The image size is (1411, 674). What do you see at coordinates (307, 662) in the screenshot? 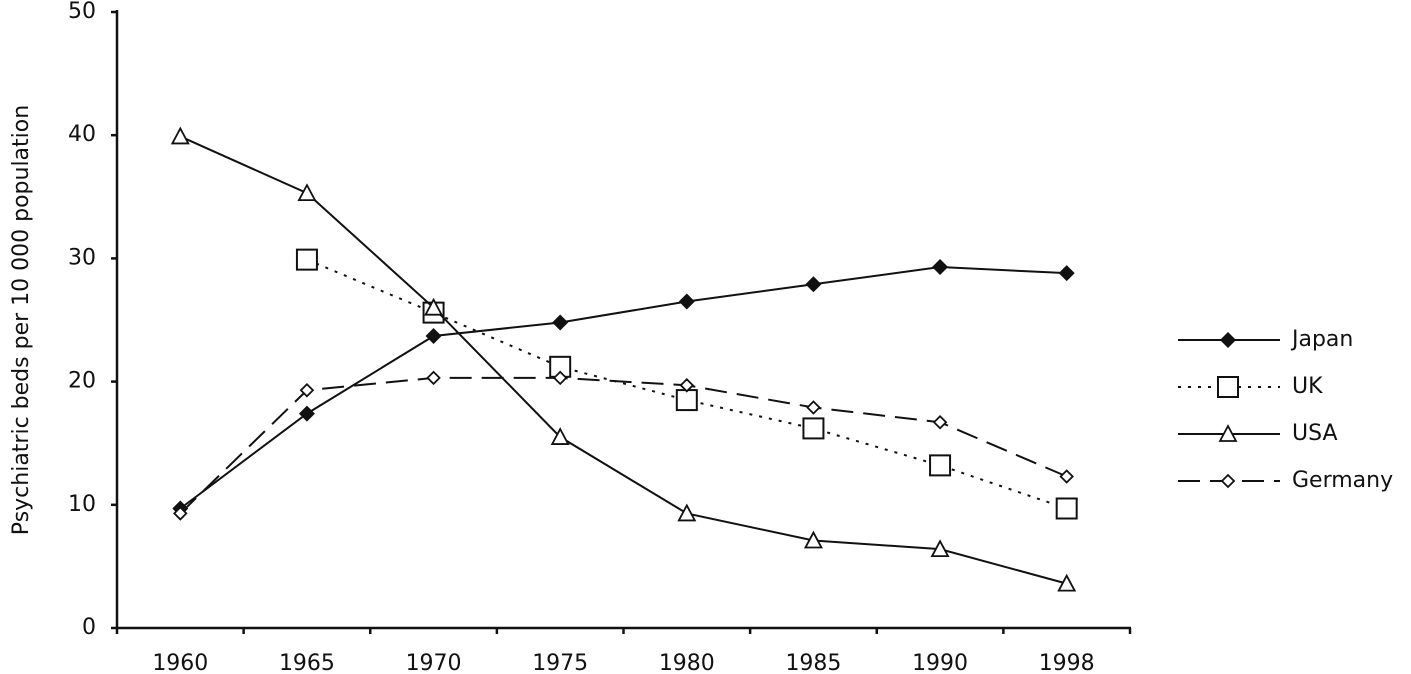
I see `x-tick-label: 1965` at bounding box center [307, 662].